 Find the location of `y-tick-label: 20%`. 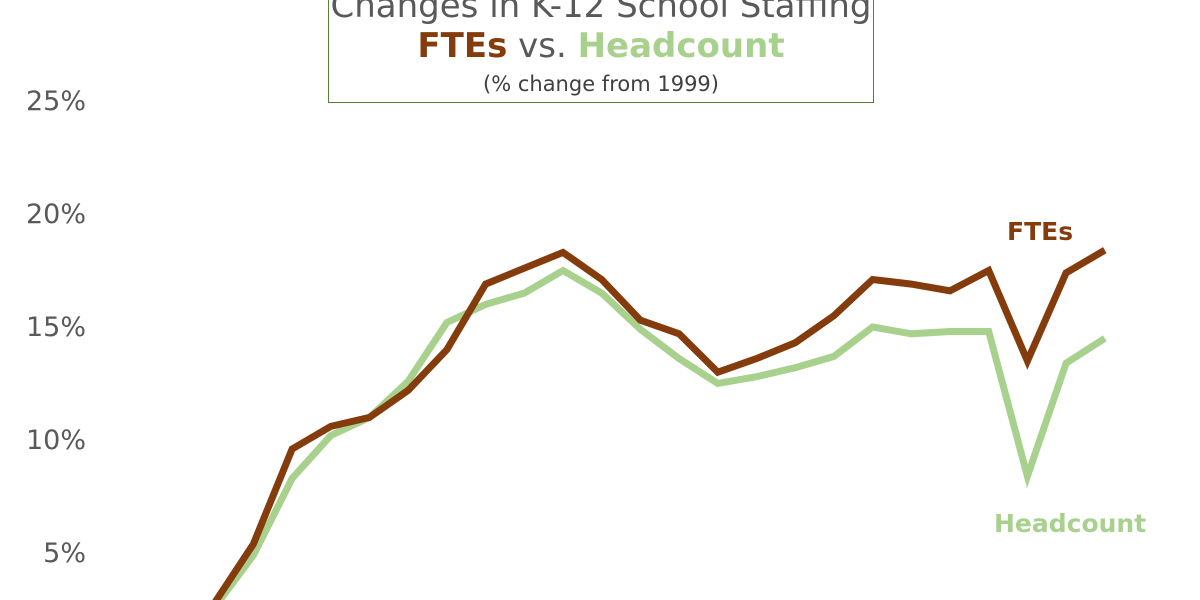

y-tick-label: 20% is located at coordinates (56, 214).